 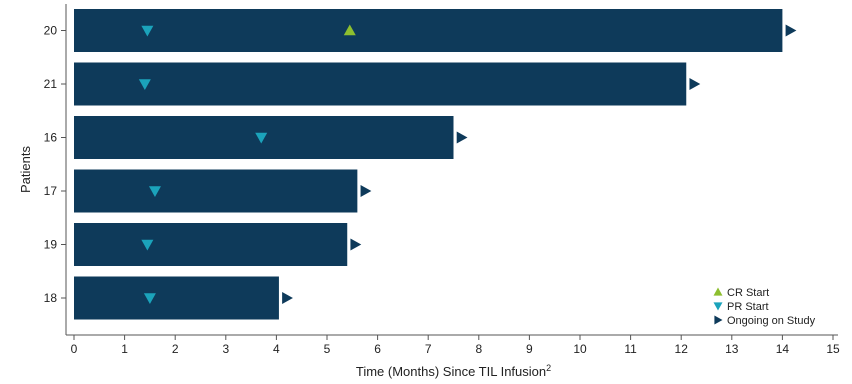 What do you see at coordinates (548, 368) in the screenshot?
I see `x-axis-title-superscript: 2` at bounding box center [548, 368].